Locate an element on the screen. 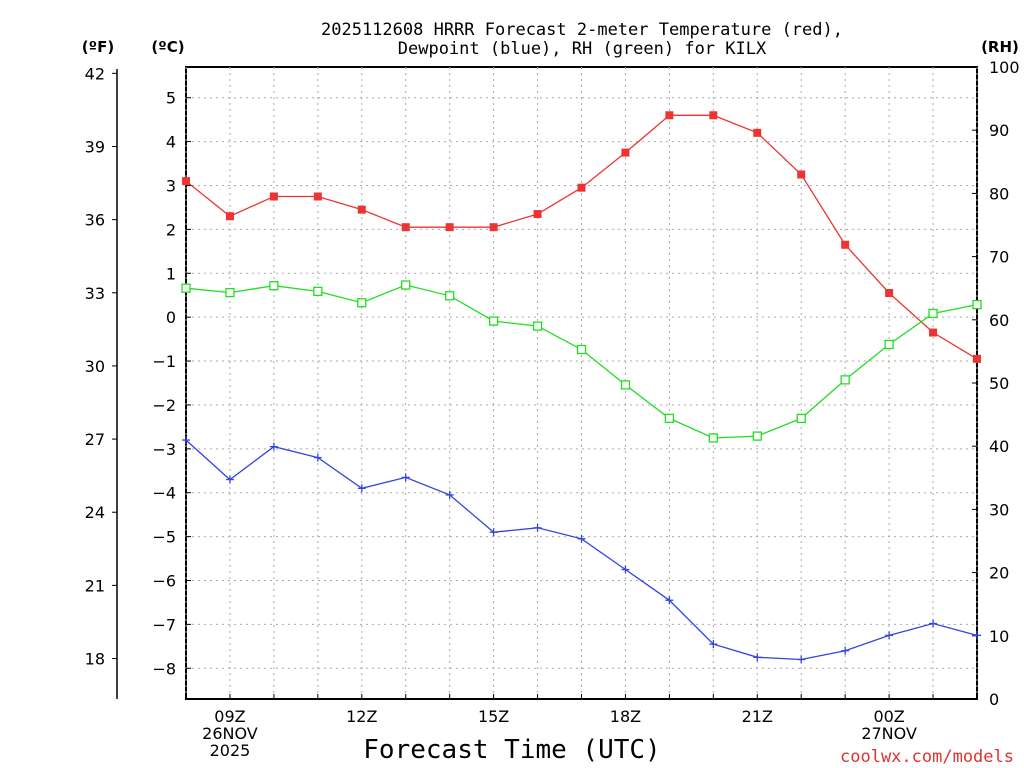 Image resolution: width=1024 pixels, height=768 pixels. celsius-tick-label: 2 is located at coordinates (171, 229).